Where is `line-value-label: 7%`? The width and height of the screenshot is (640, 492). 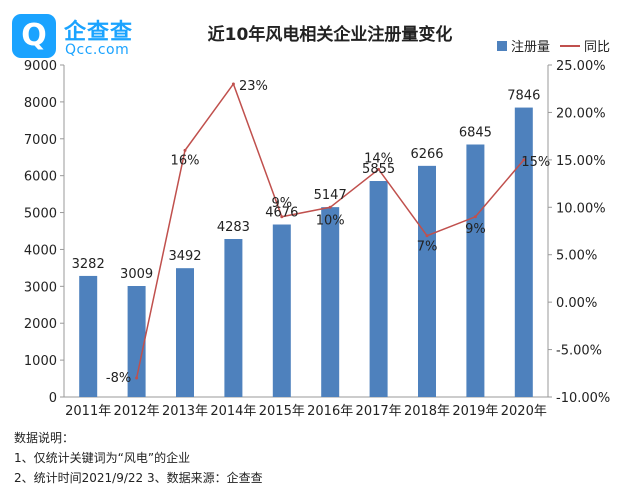
line-value-label: 7% is located at coordinates (427, 247).